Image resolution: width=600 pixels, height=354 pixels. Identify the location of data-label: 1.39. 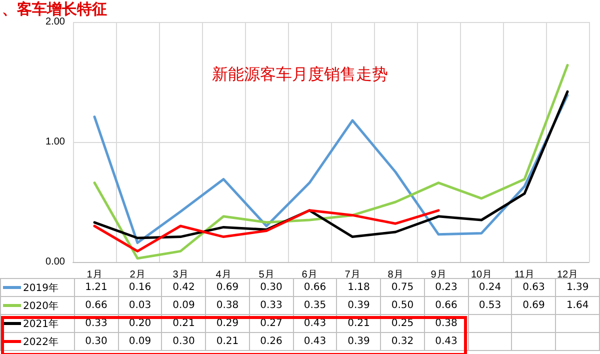
(577, 287).